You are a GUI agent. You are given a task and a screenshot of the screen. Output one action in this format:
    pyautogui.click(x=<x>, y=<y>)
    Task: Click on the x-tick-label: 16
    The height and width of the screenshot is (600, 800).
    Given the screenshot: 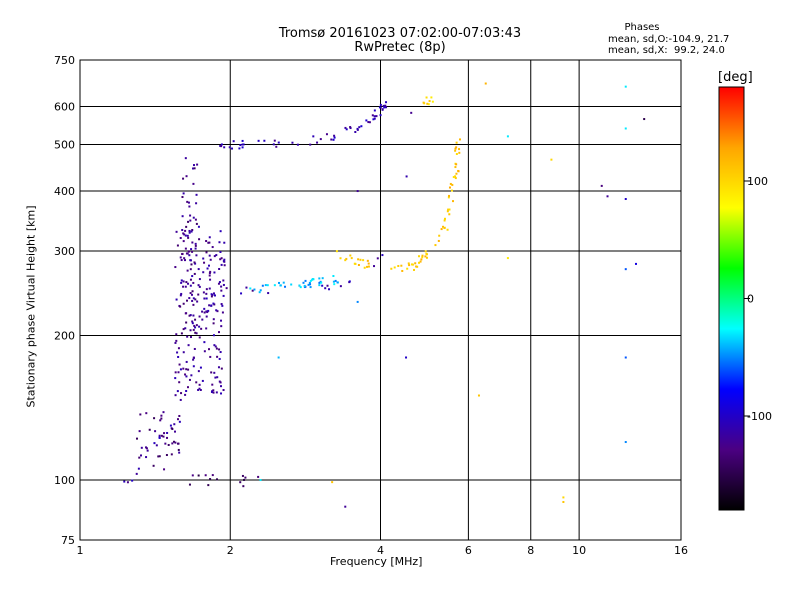 What is the action you would take?
    pyautogui.click(x=681, y=550)
    